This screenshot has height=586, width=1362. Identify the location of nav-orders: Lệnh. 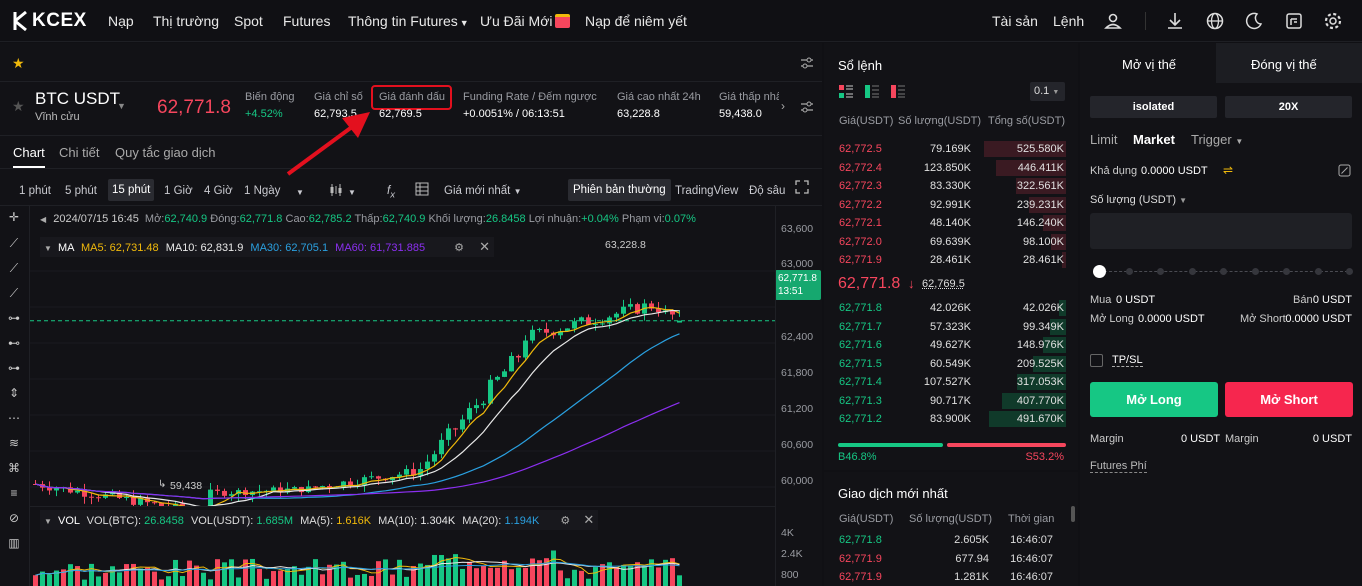
(1069, 21).